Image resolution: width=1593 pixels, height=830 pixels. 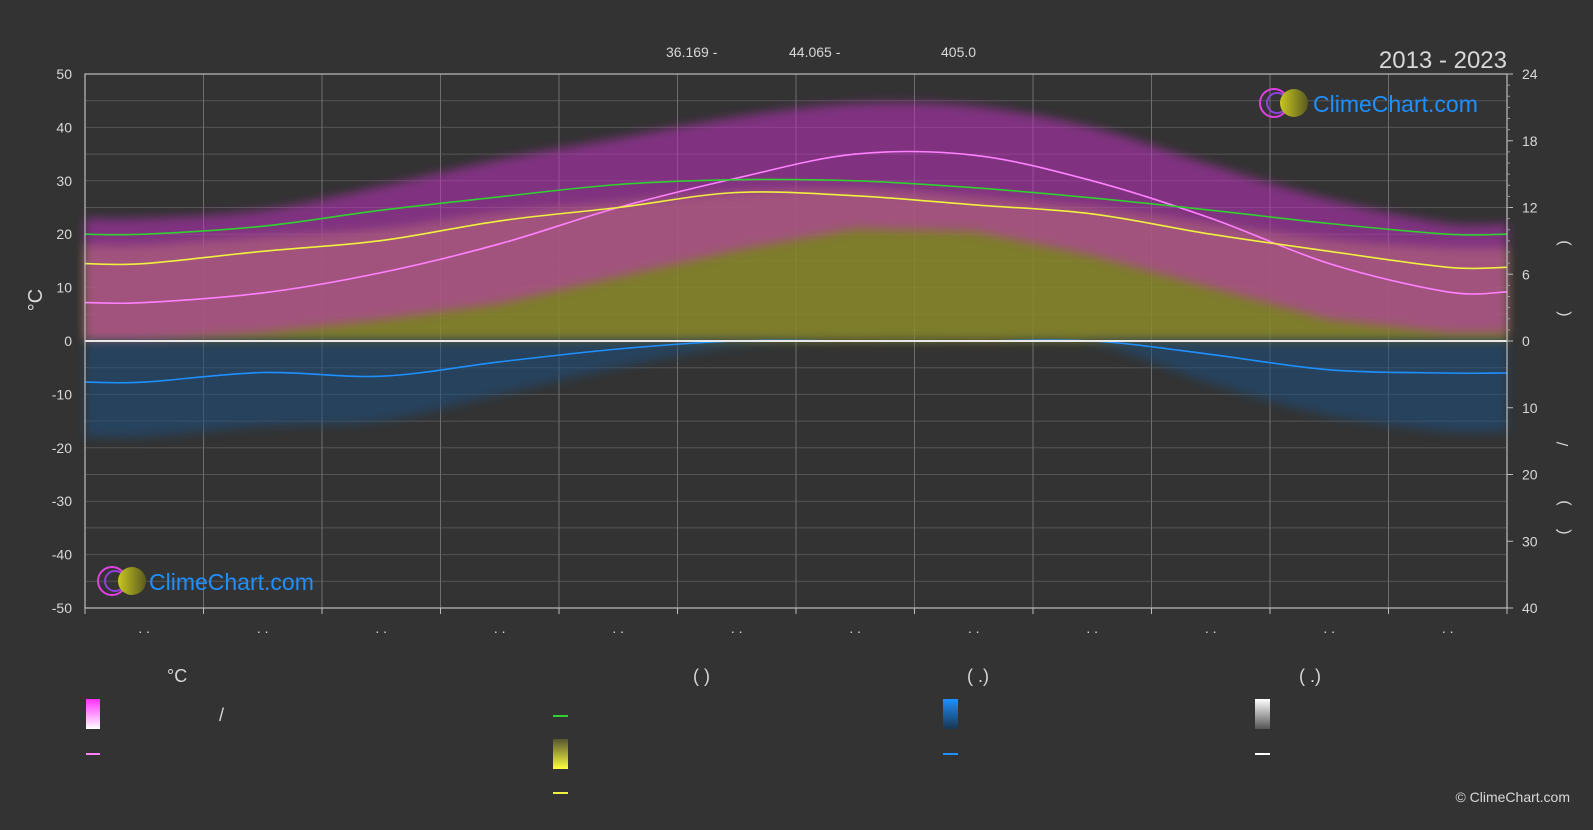 I want to click on y-tick-label-left: -50, so click(x=62, y=608).